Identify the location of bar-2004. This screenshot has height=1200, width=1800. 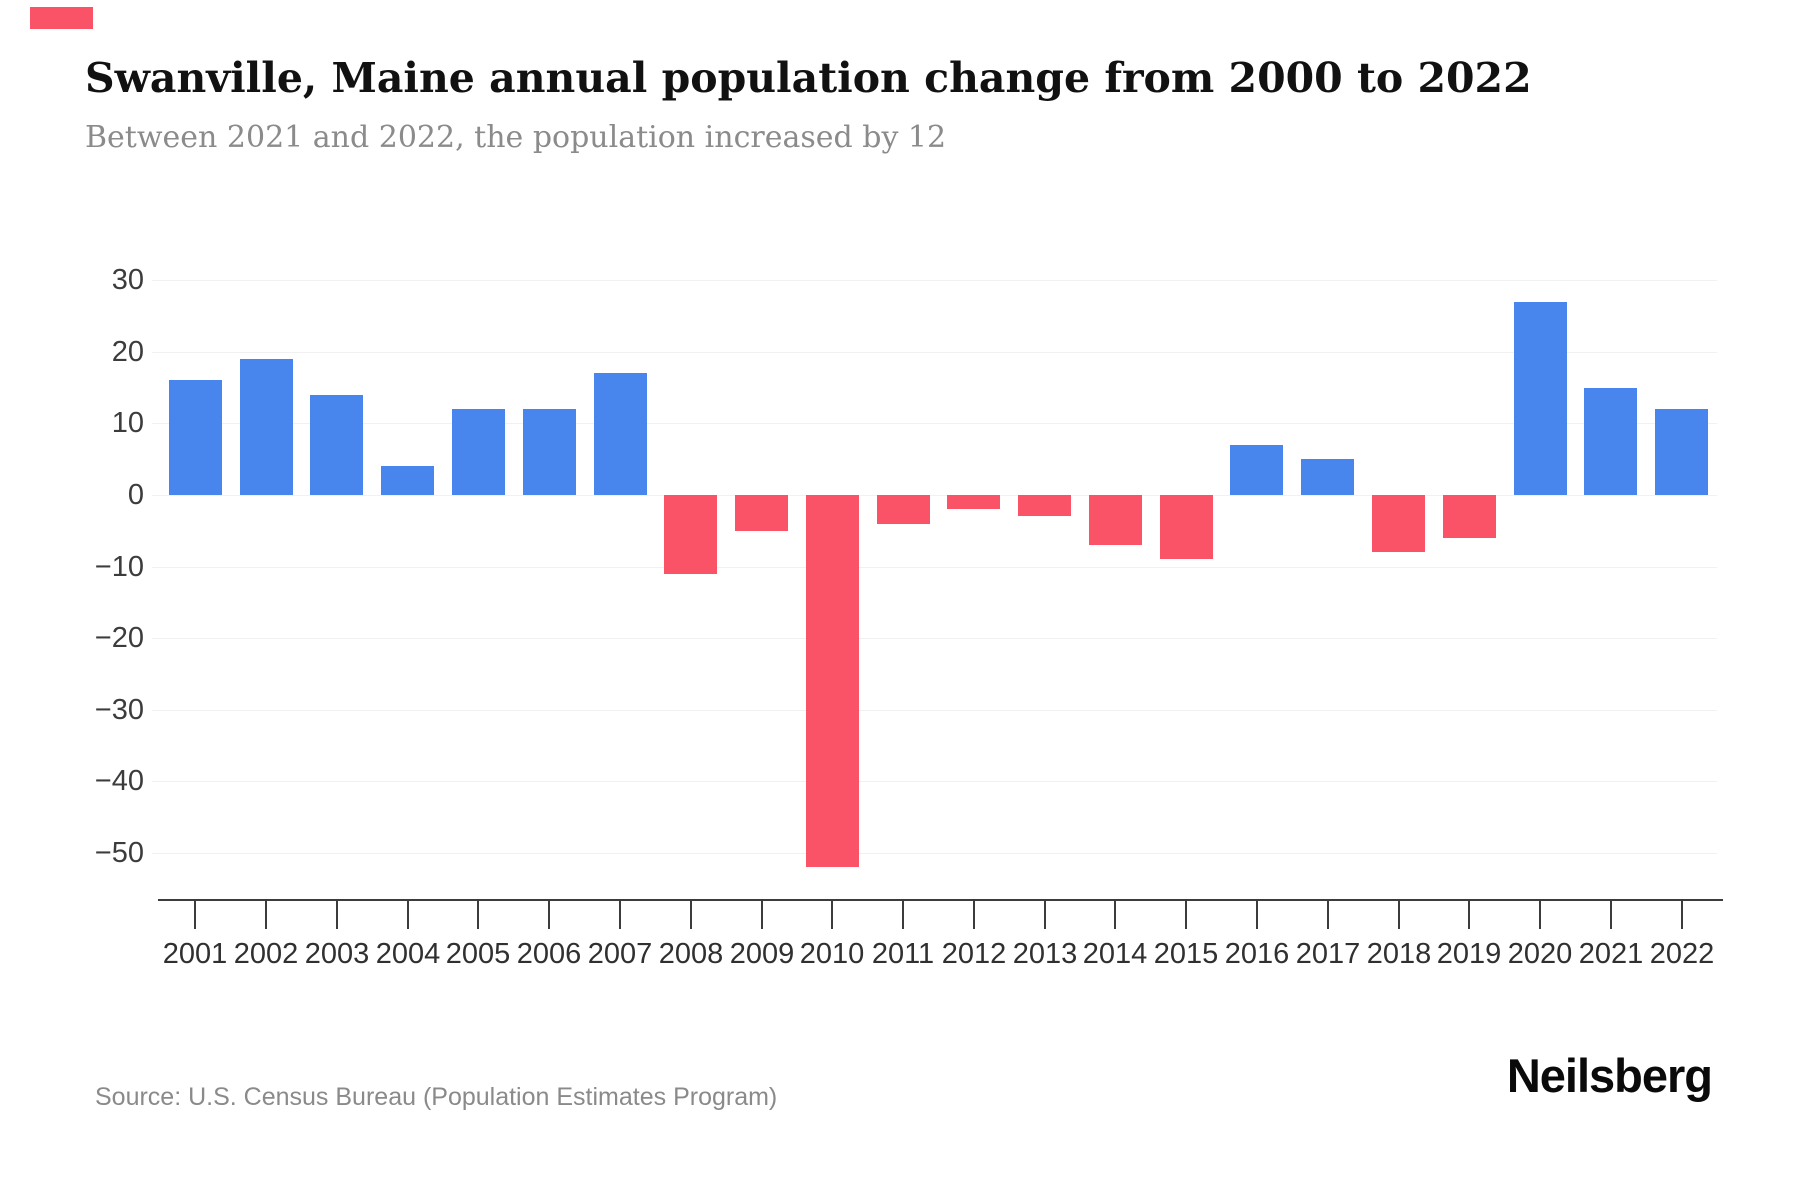
(407, 480).